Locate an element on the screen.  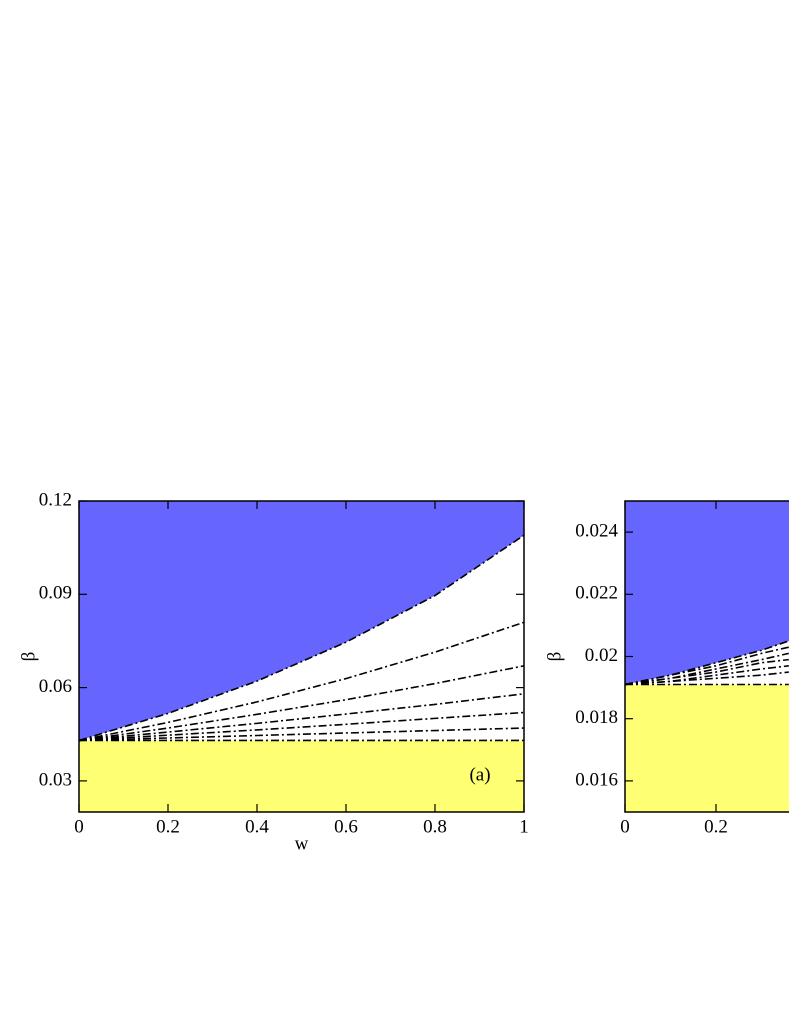
x-tick-label: 0.8 is located at coordinates (435, 826).